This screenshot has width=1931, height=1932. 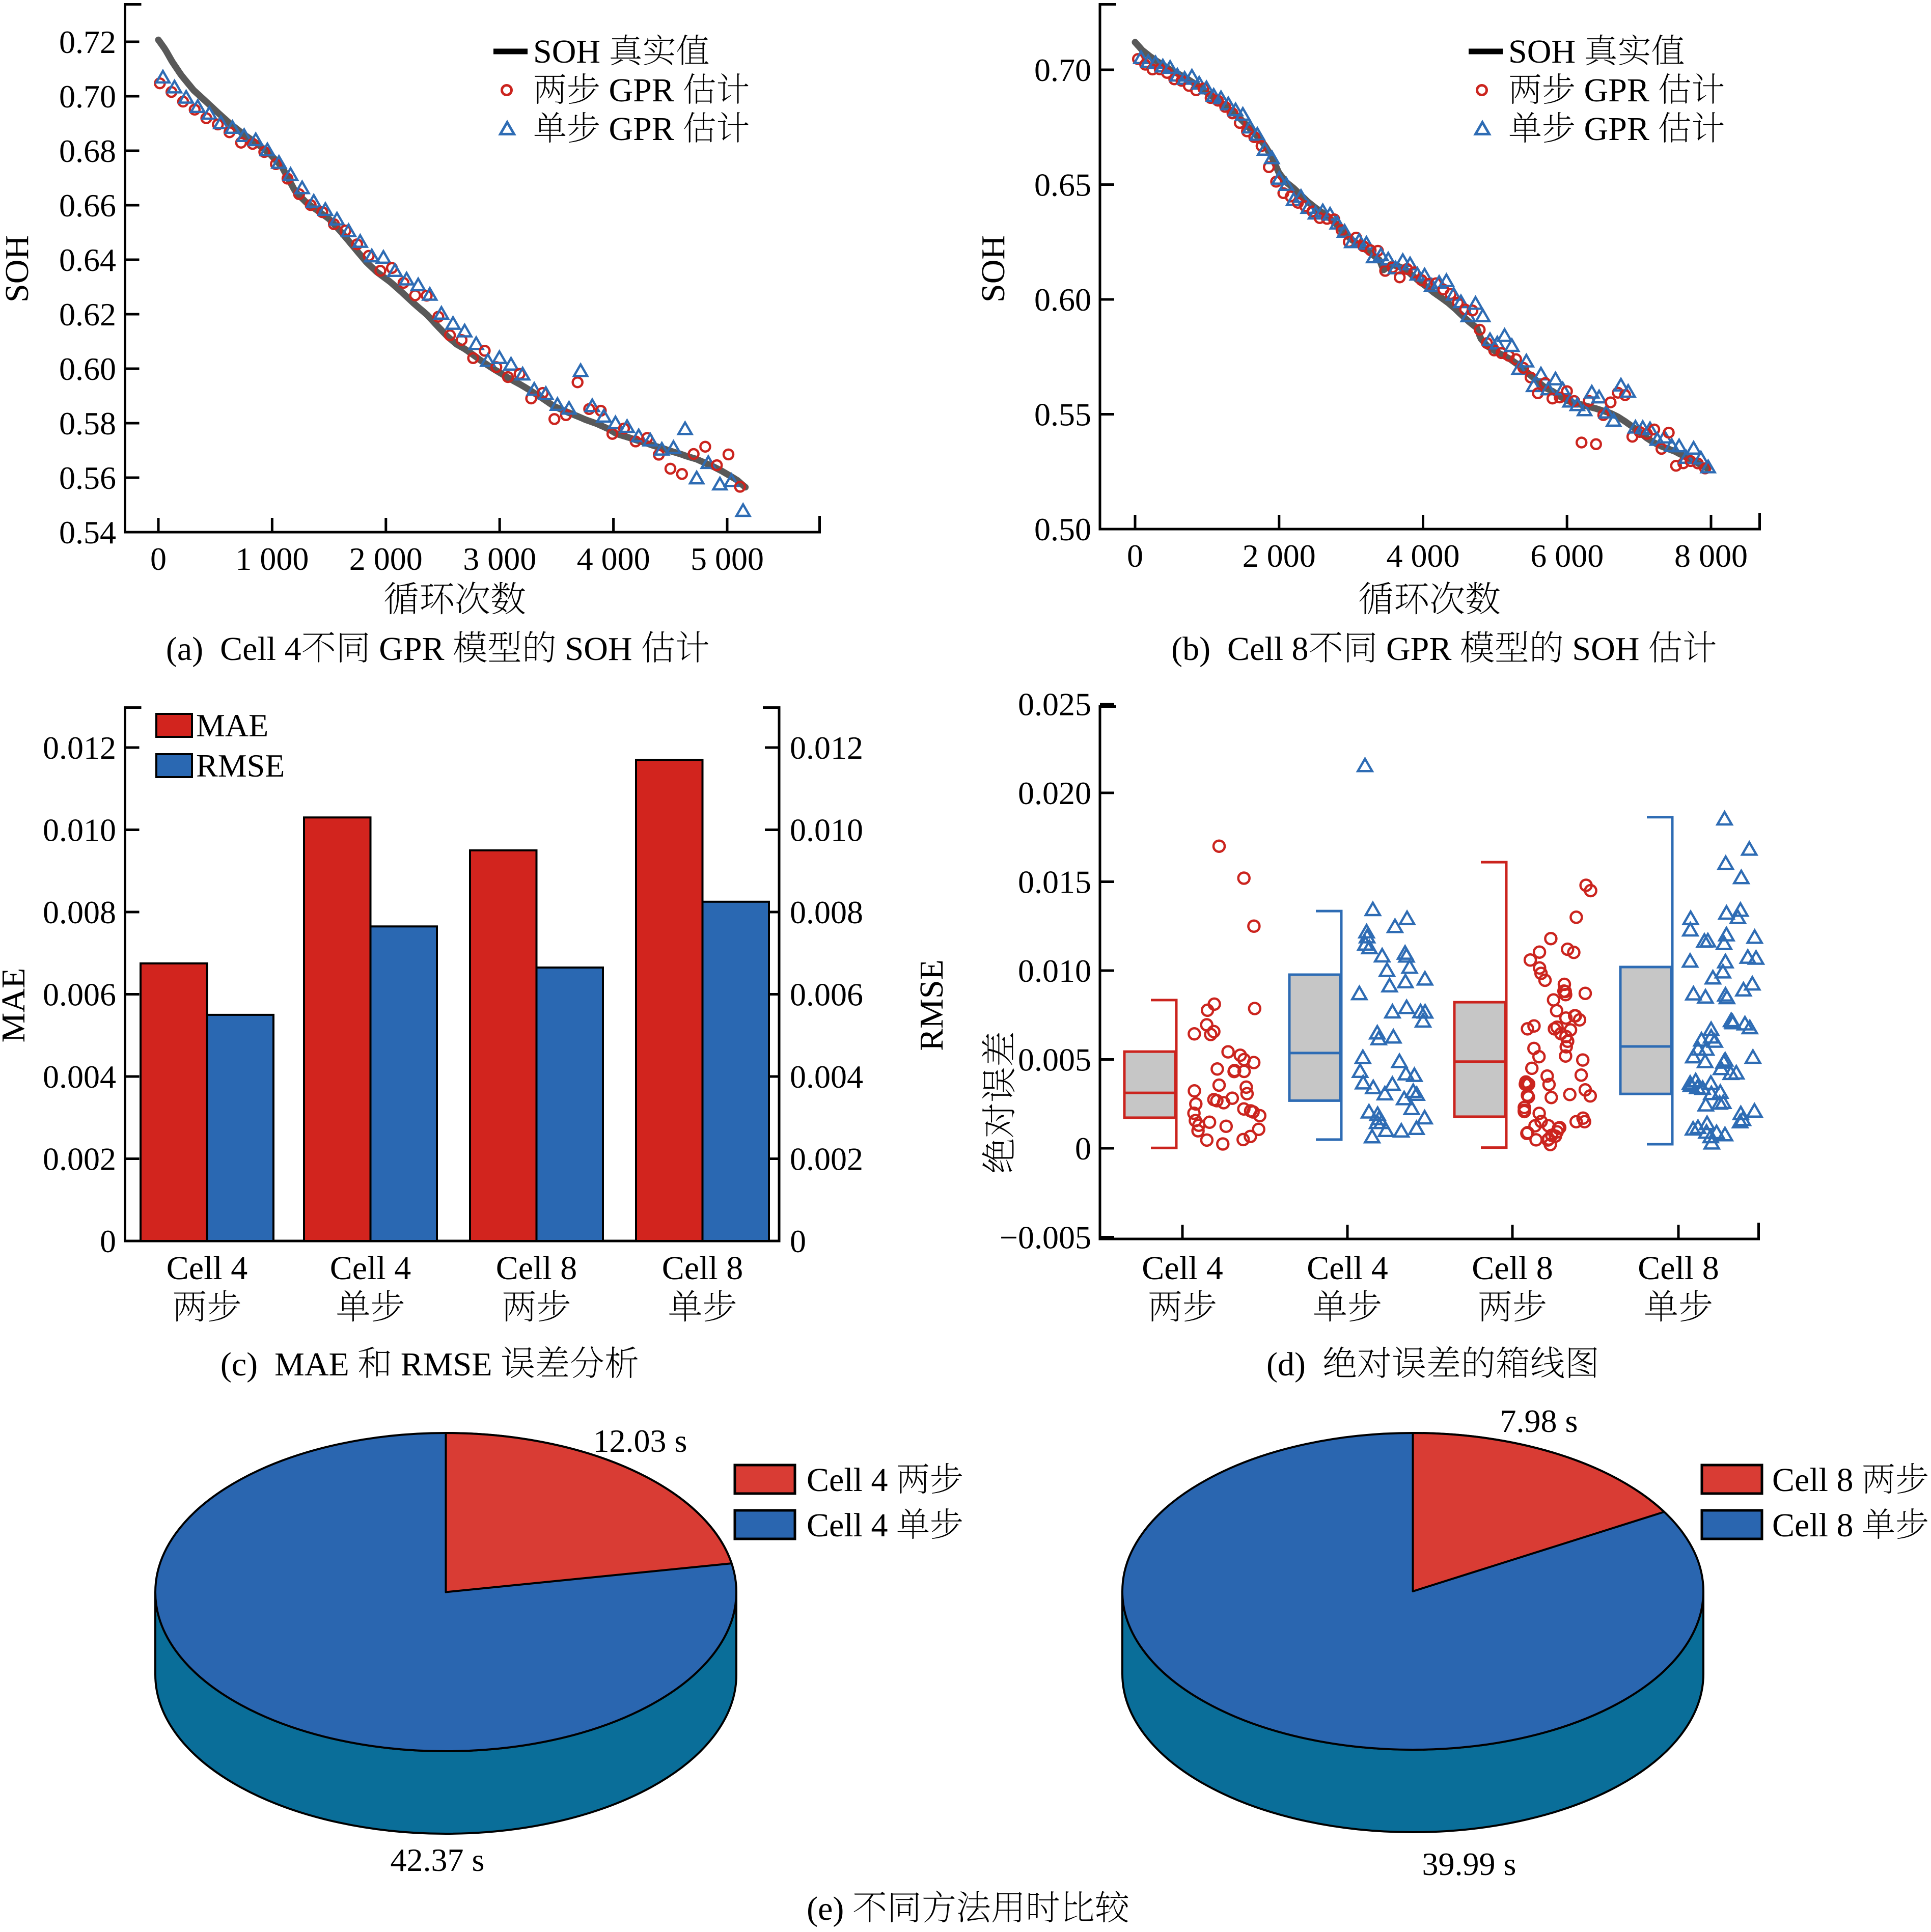 What do you see at coordinates (438, 1860) in the screenshot?
I see `svg-text: 42.37 s` at bounding box center [438, 1860].